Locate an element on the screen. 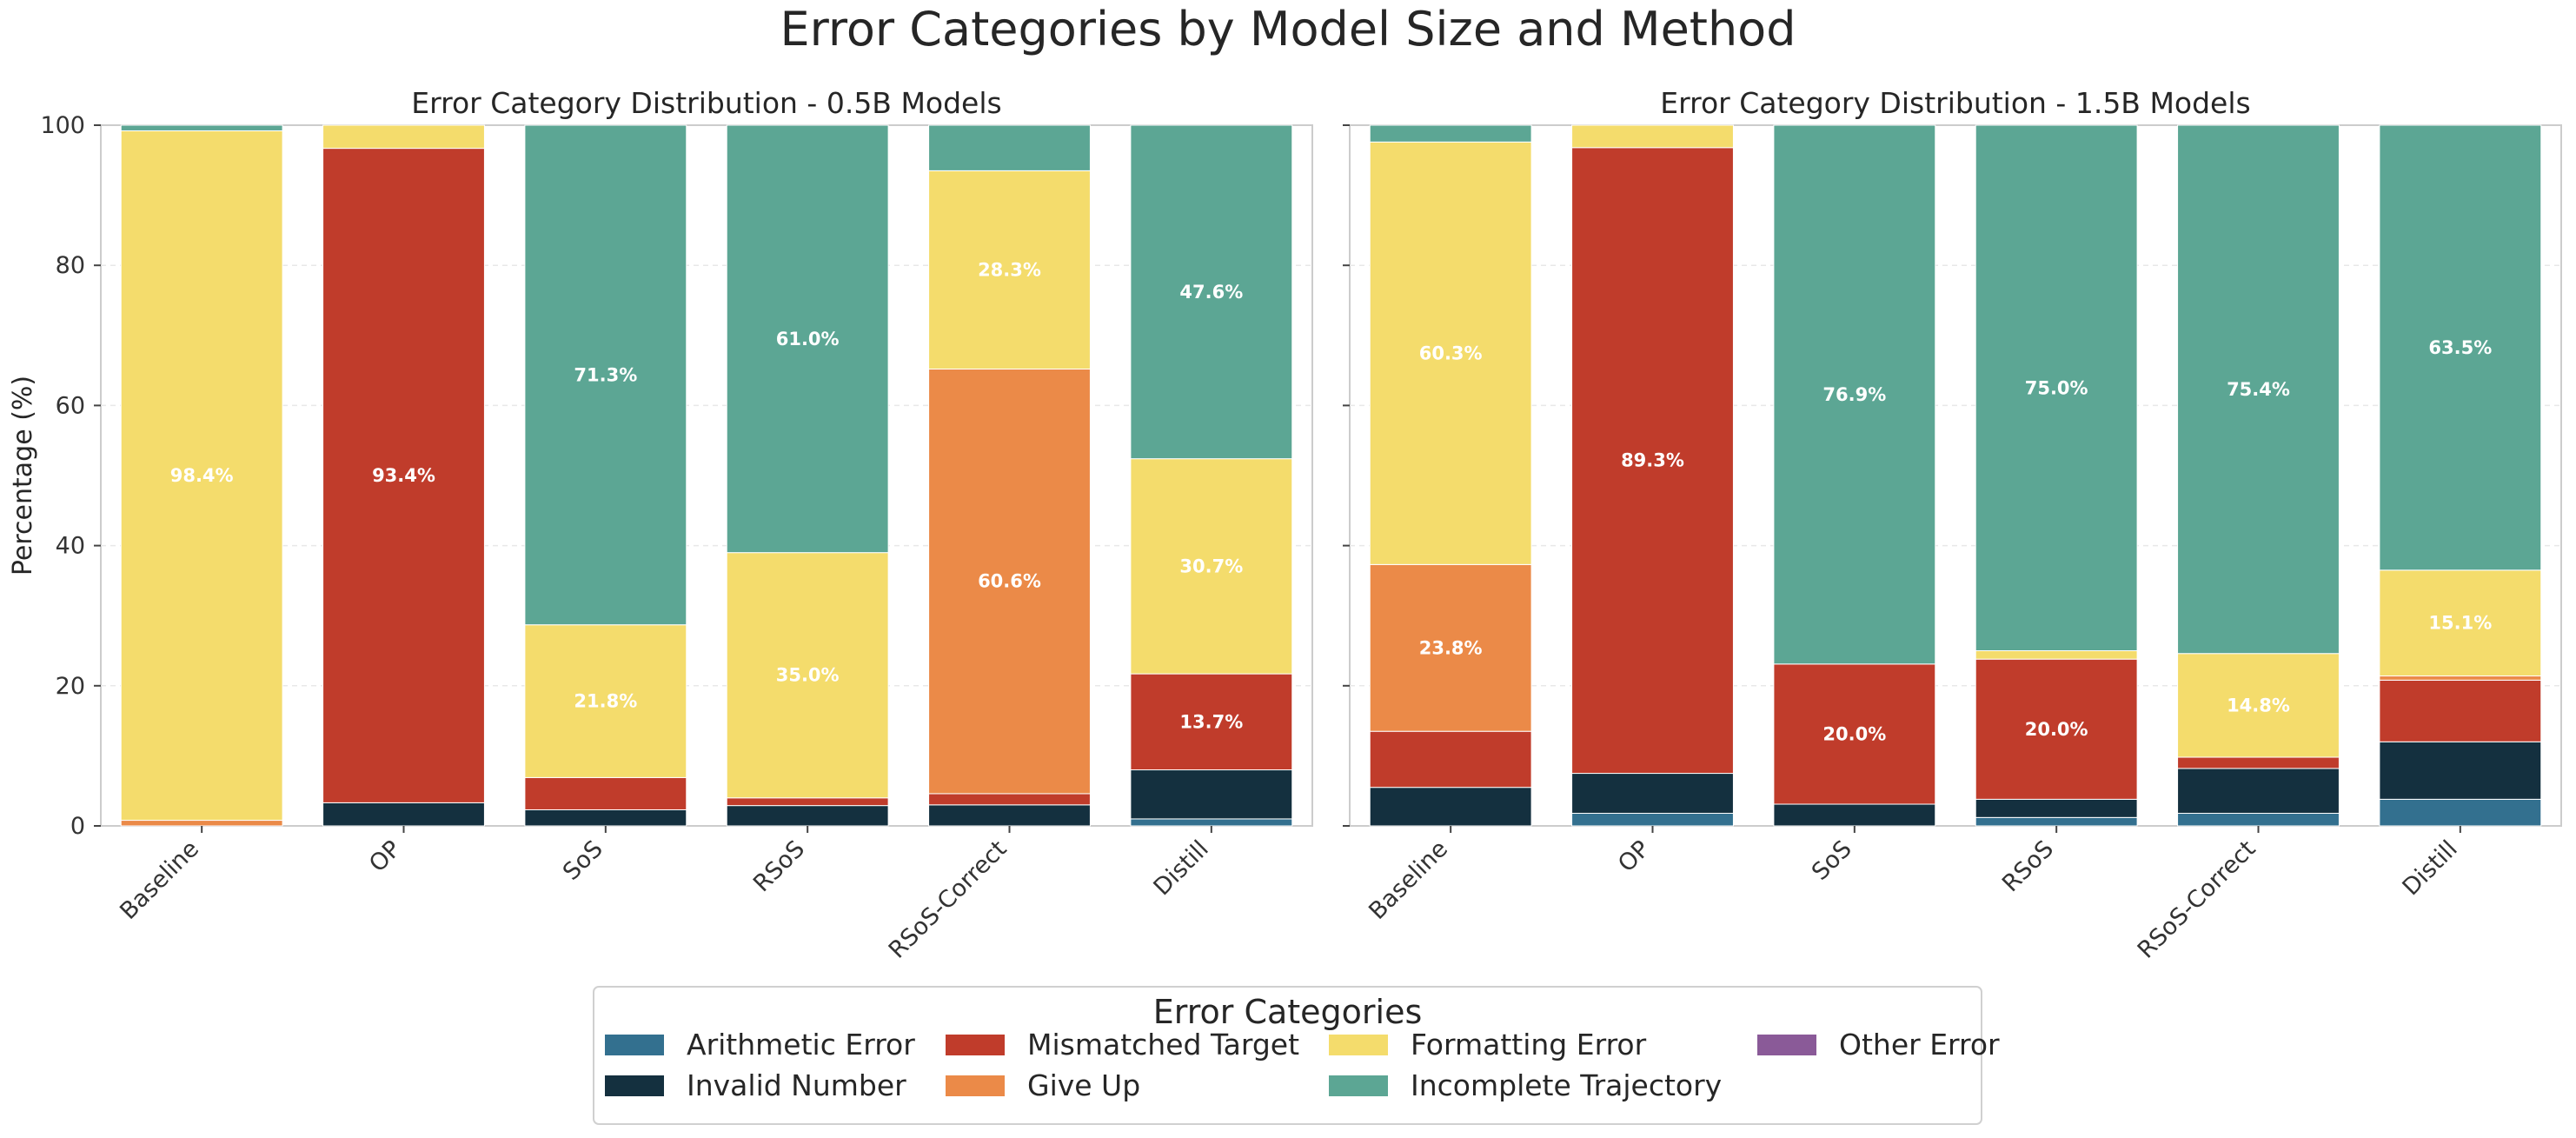 The image size is (2576, 1138). legend-entry-invalid-number: Invalid Number is located at coordinates (755, 1085).